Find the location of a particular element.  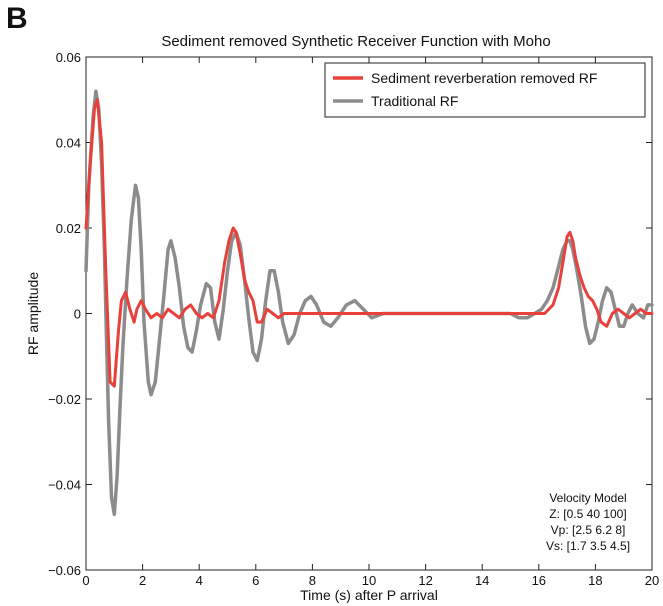

x-axis-label: Time (s) after P arrival is located at coordinates (369, 595).